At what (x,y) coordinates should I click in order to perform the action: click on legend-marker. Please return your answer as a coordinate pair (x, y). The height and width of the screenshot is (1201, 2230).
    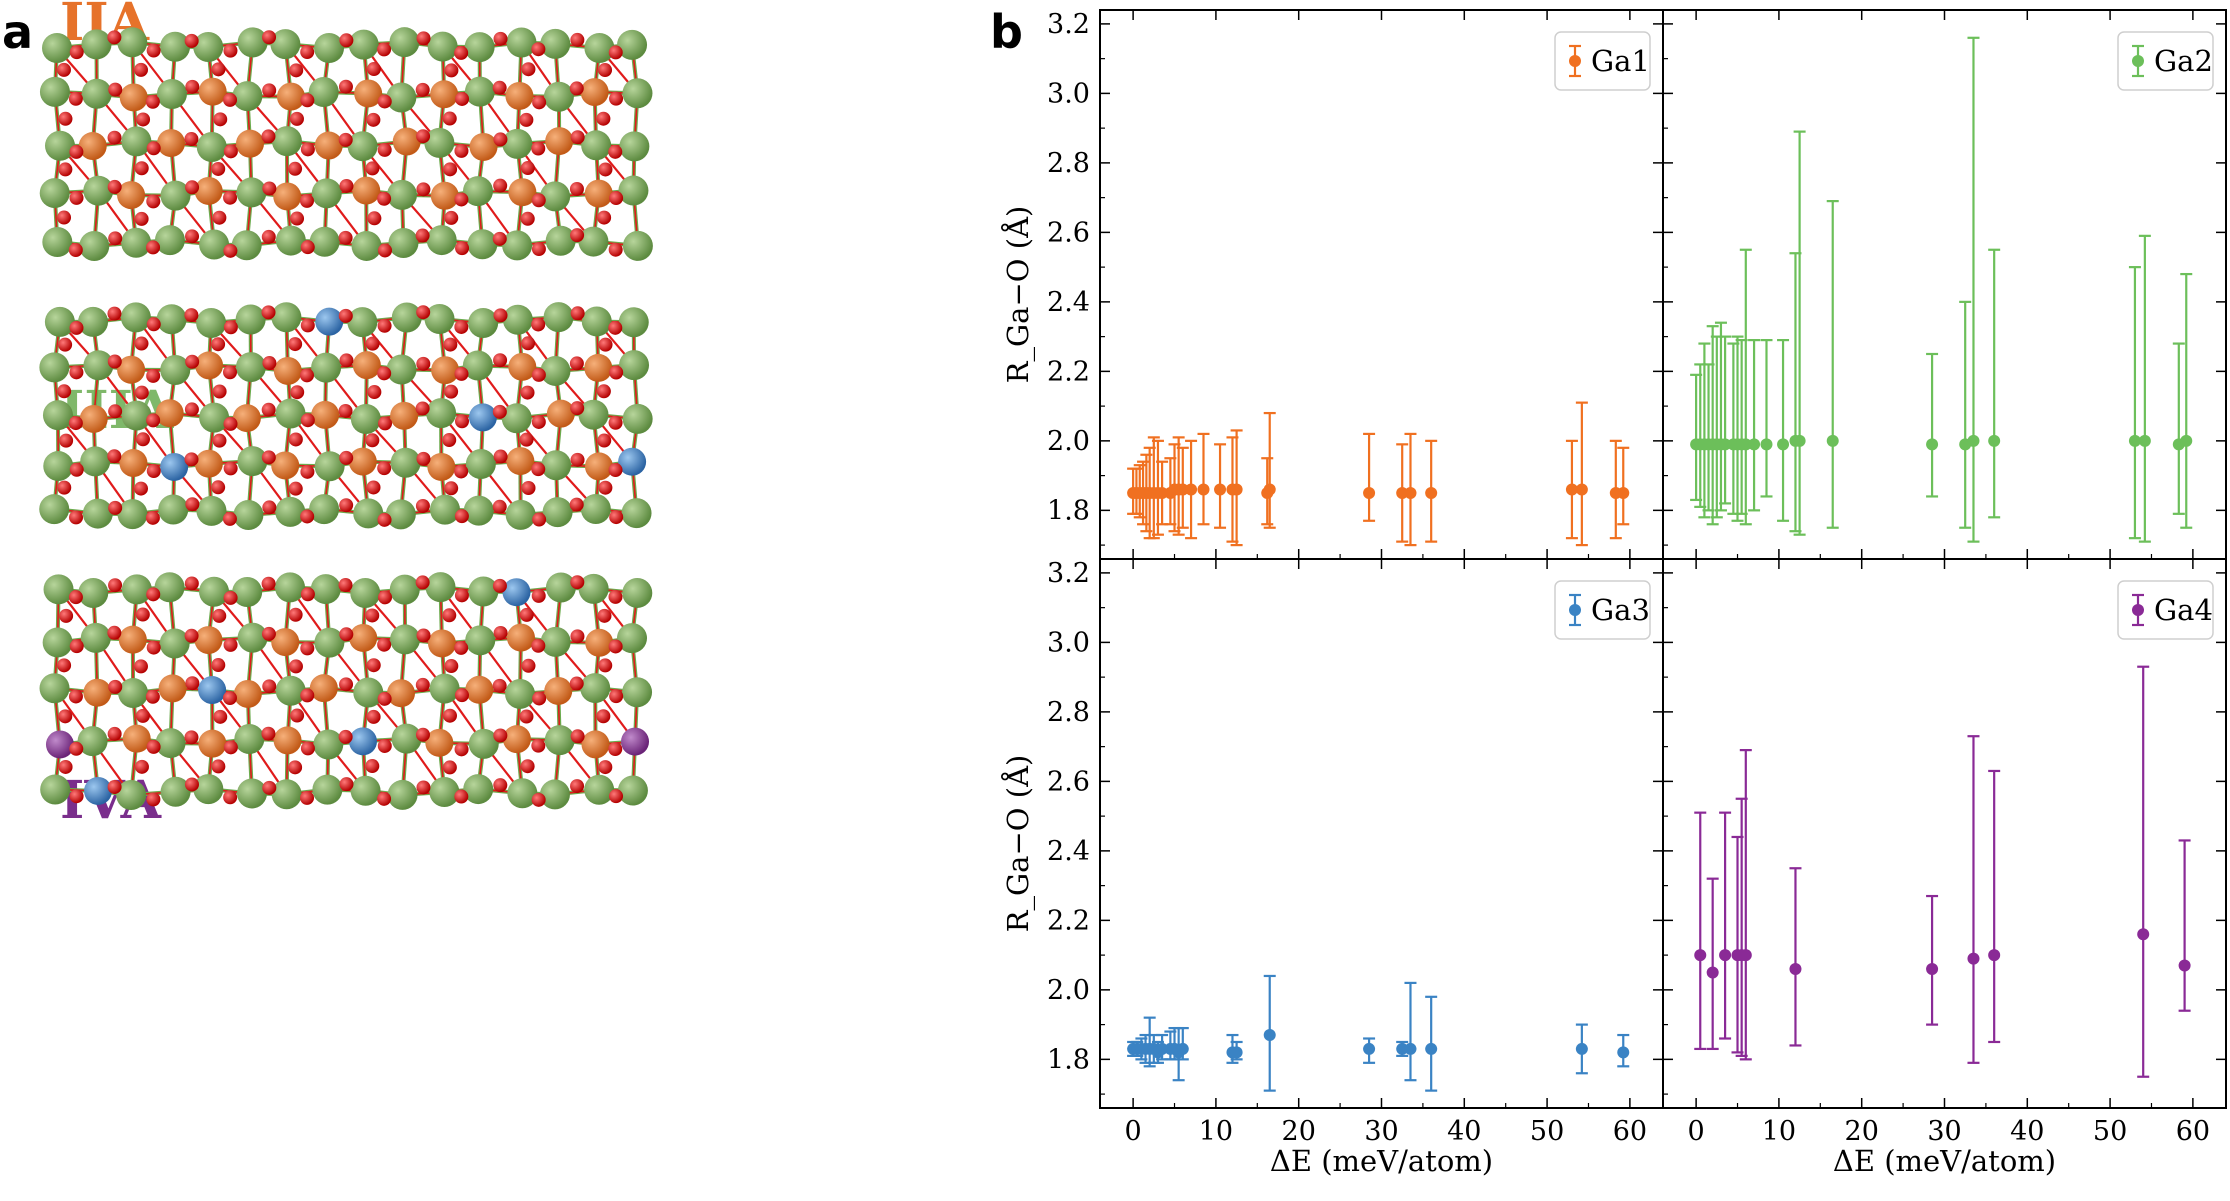
    Looking at the image, I should click on (1575, 610).